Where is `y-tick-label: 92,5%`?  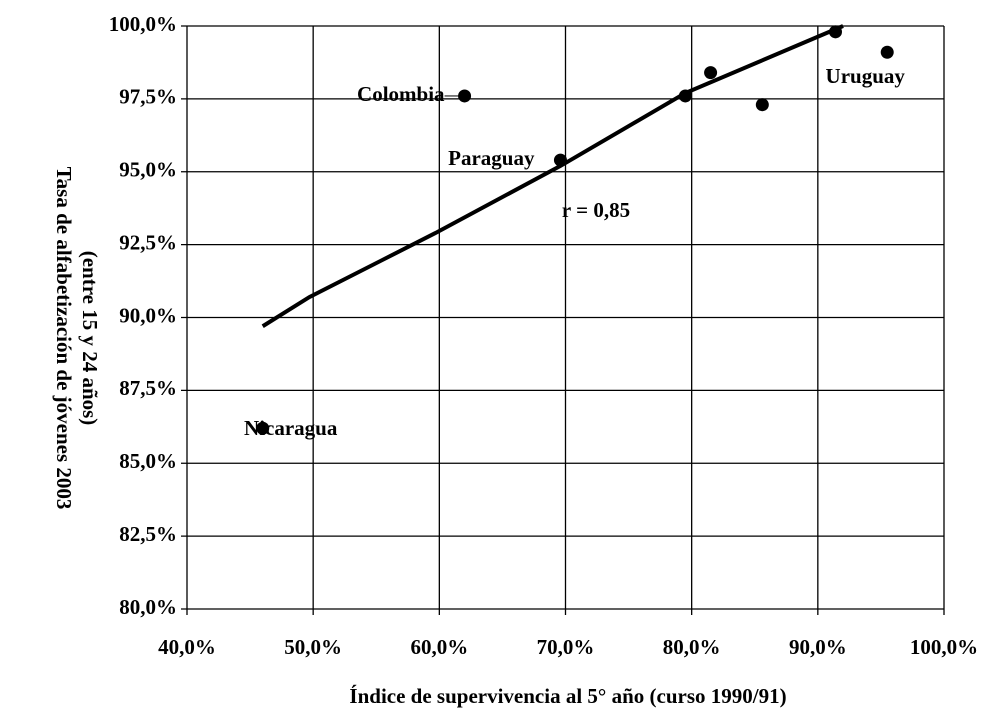 y-tick-label: 92,5% is located at coordinates (148, 242).